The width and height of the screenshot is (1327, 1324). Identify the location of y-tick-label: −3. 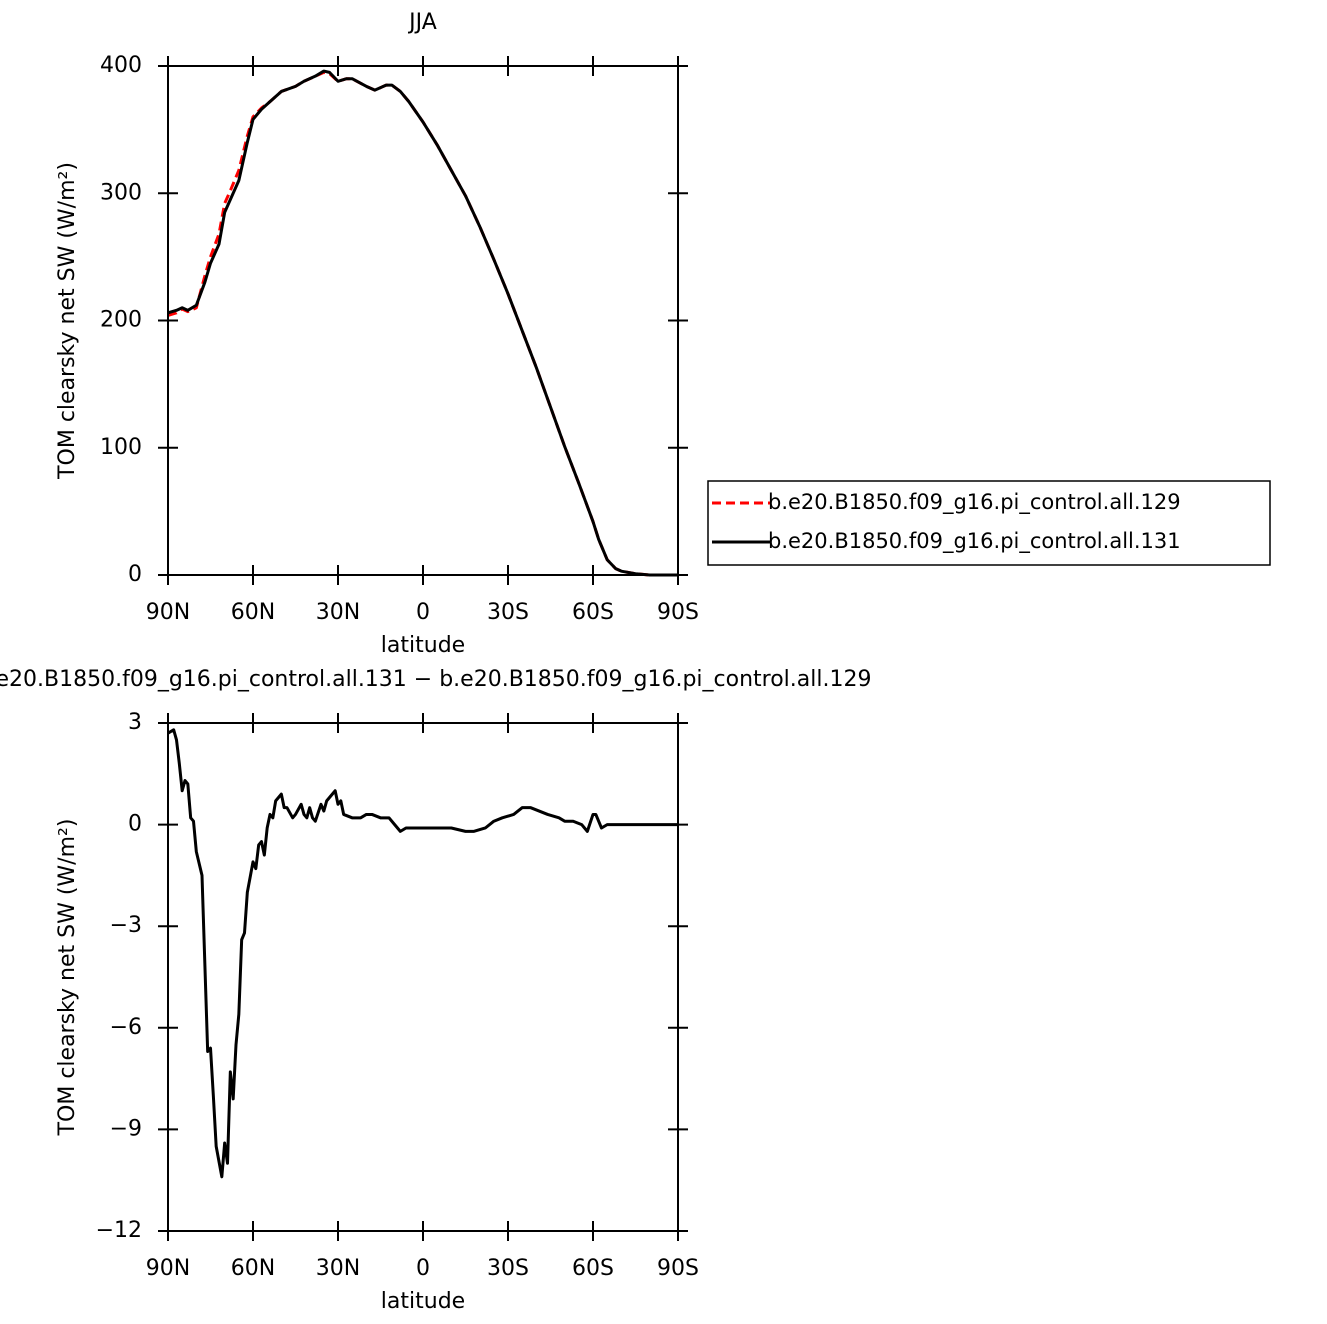
(126, 925).